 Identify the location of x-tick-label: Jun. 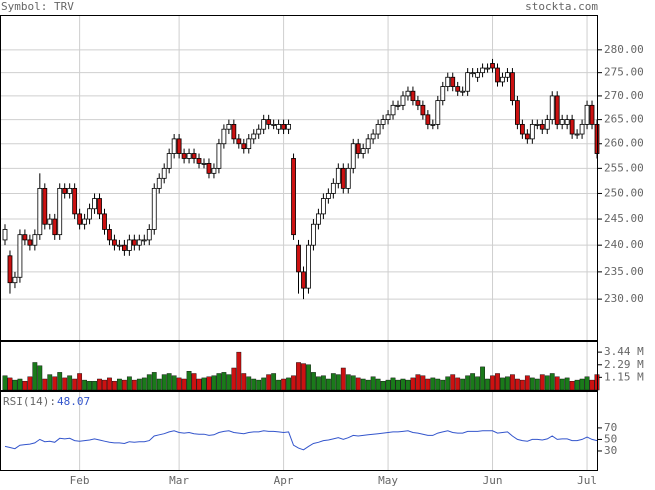
(493, 480).